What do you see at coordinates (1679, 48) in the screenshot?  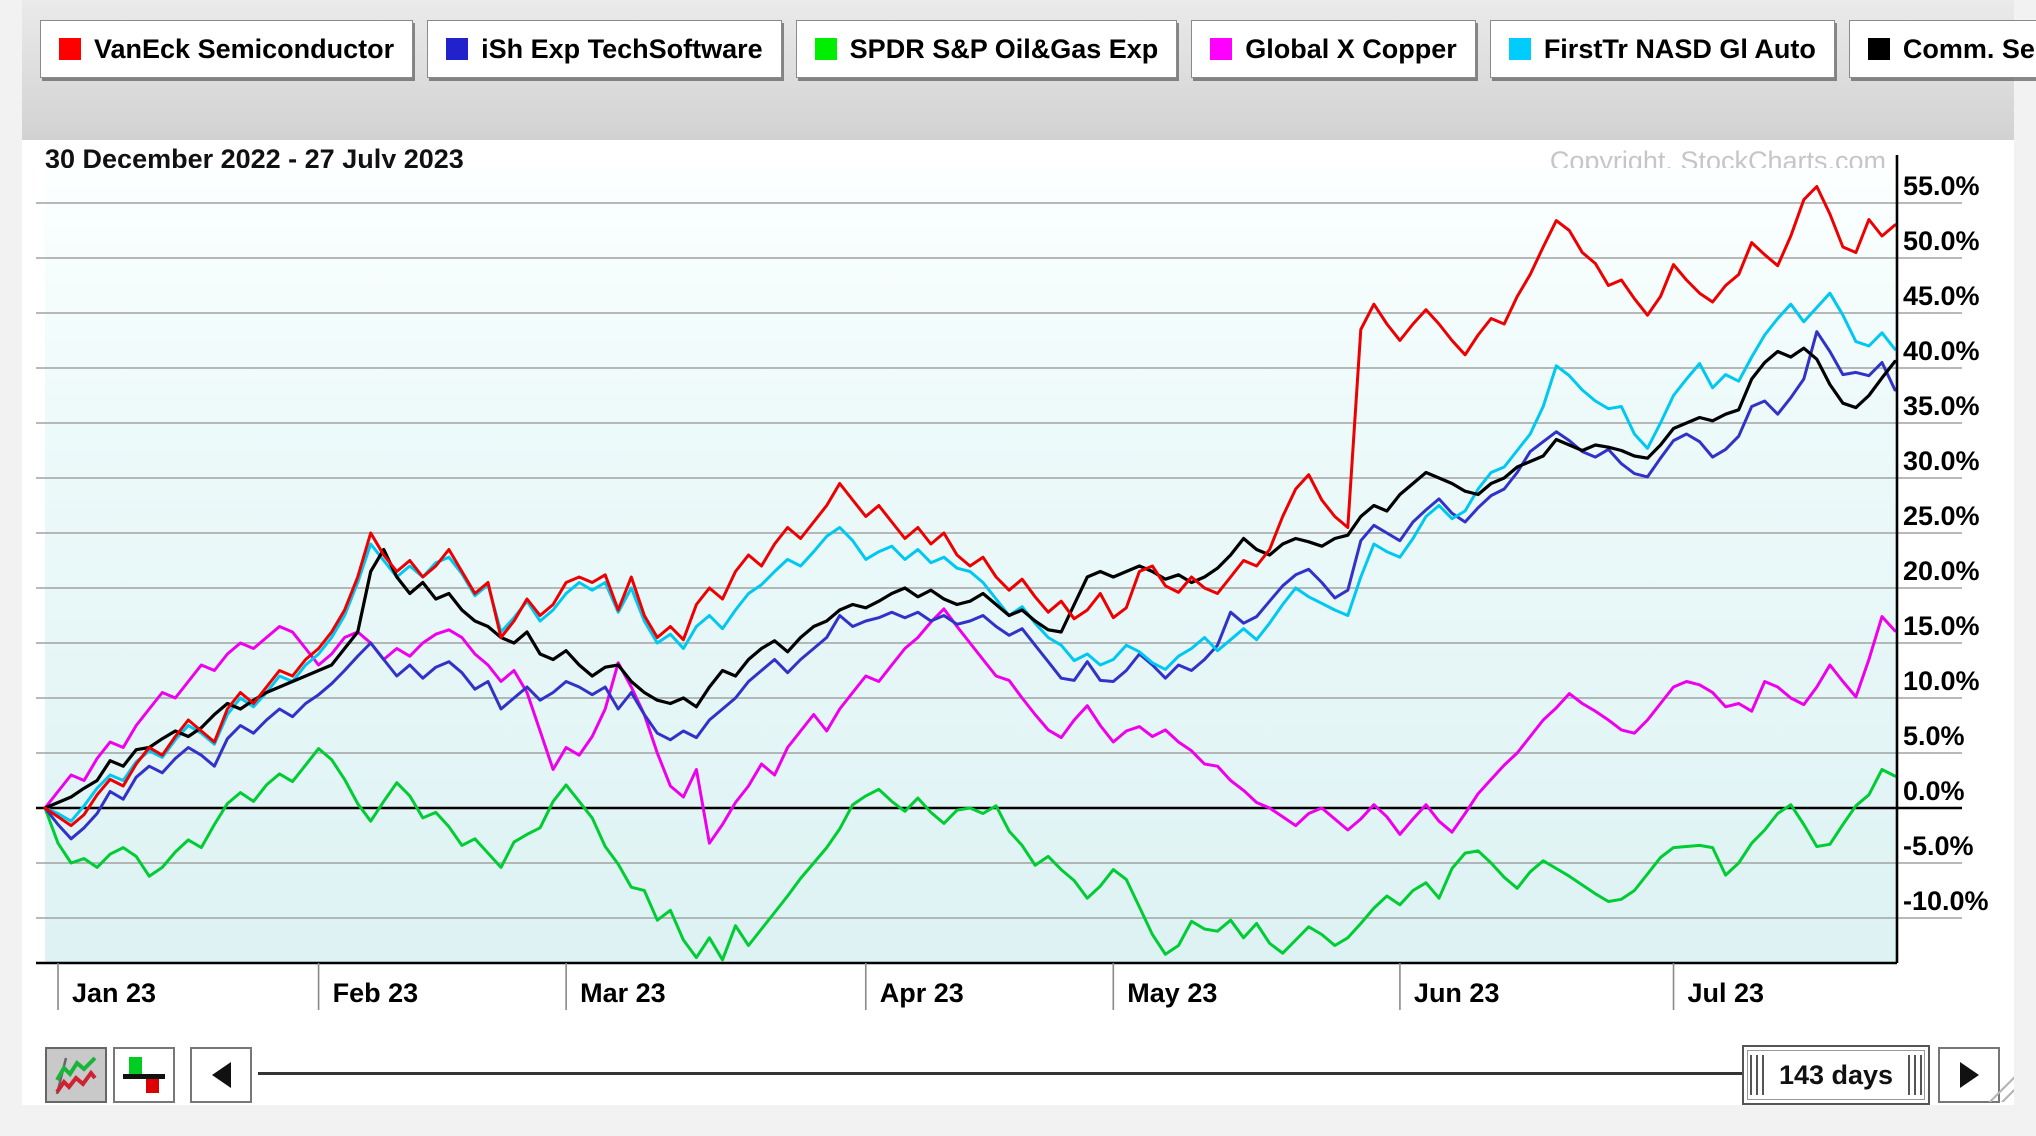 I see `legend-item-label: FirstTr NASD Gl Auto` at bounding box center [1679, 48].